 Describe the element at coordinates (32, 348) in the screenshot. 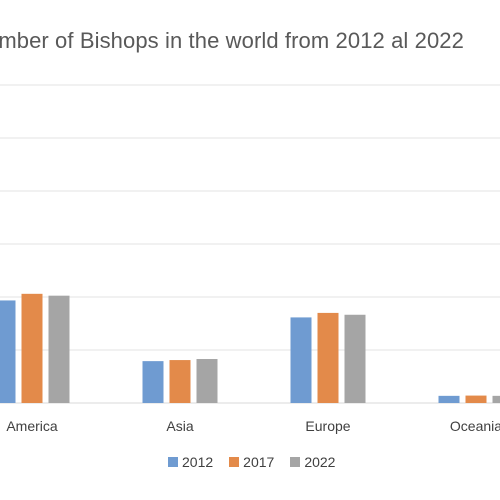

I see `bar-america-2017` at that location.